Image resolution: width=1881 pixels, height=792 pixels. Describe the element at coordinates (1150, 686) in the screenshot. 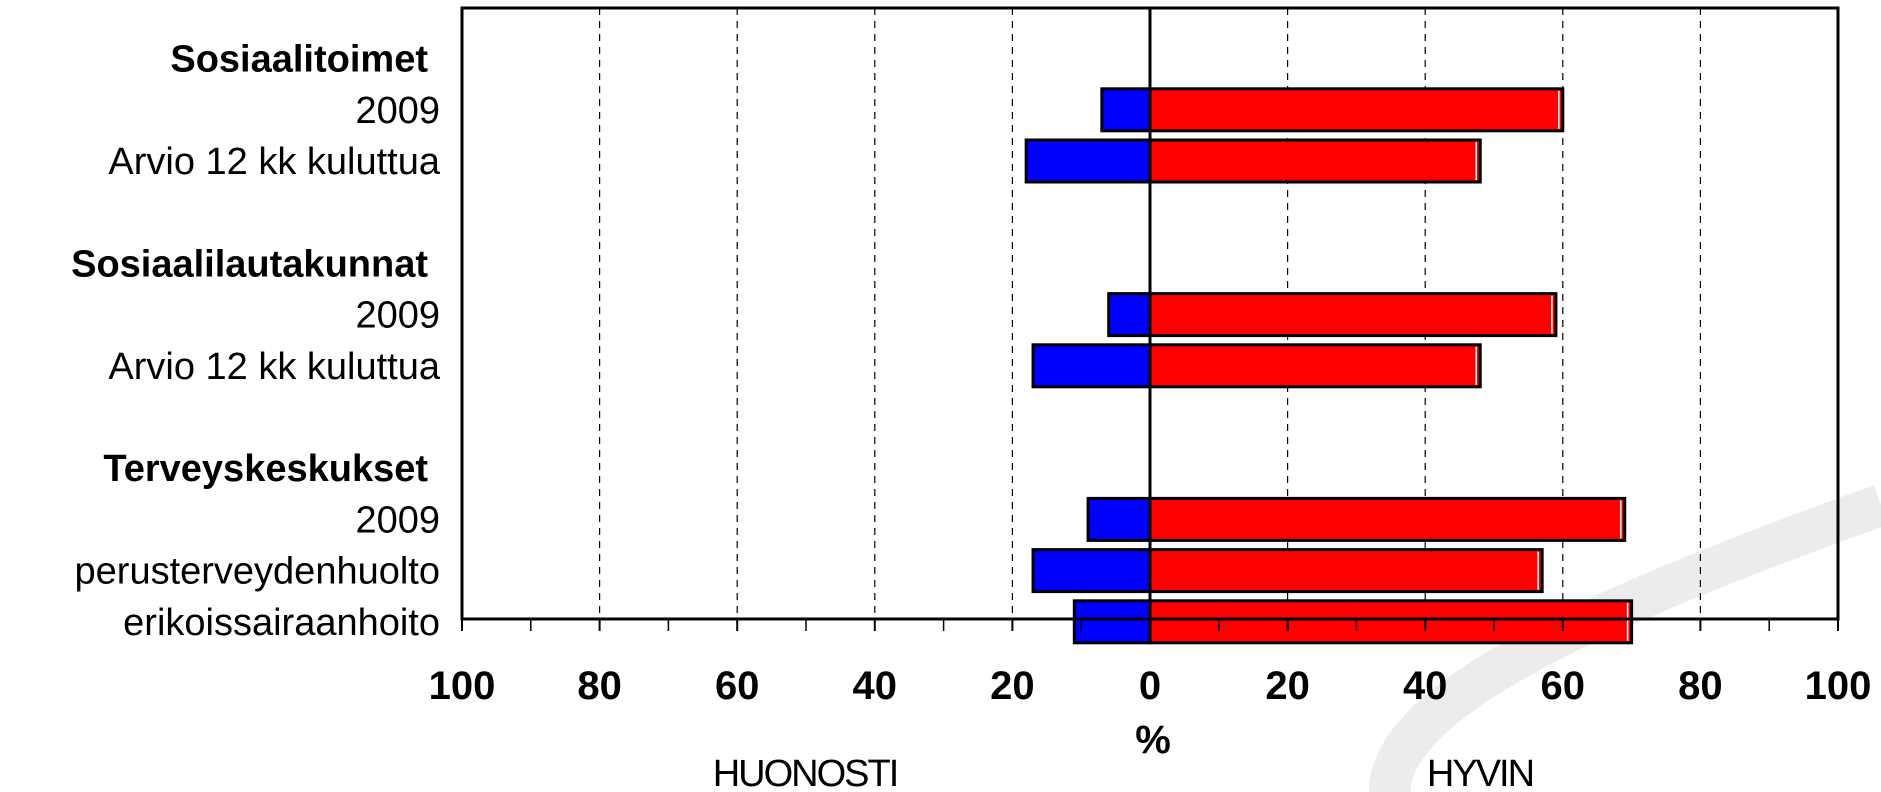

I see `x-tick-label: 0` at that location.